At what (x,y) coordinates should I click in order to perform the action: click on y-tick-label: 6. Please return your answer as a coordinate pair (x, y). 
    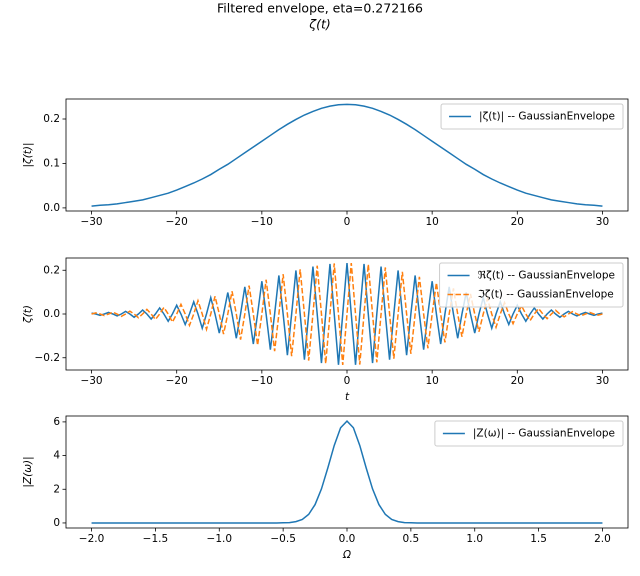
    Looking at the image, I should click on (56, 422).